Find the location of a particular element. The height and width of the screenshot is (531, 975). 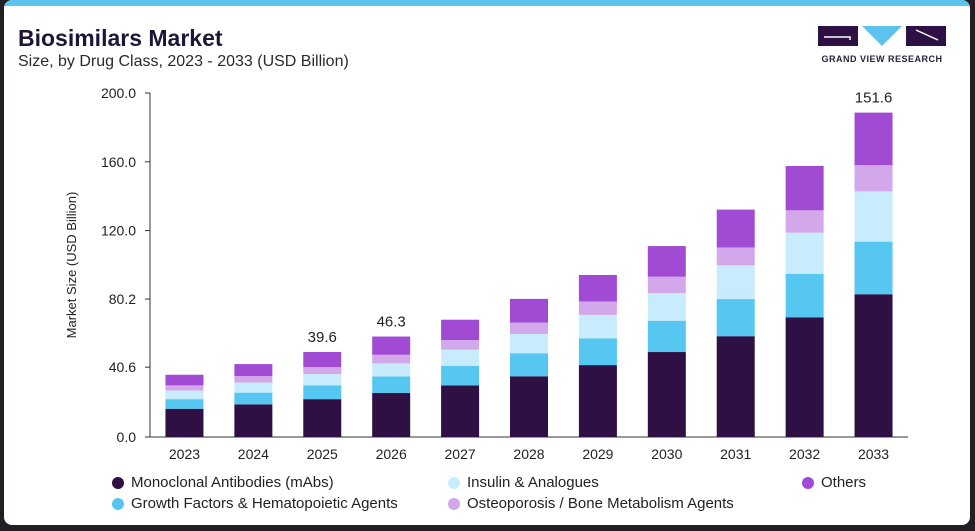

legend-item: Monoclonal Antibodies (mAbs) is located at coordinates (223, 482).